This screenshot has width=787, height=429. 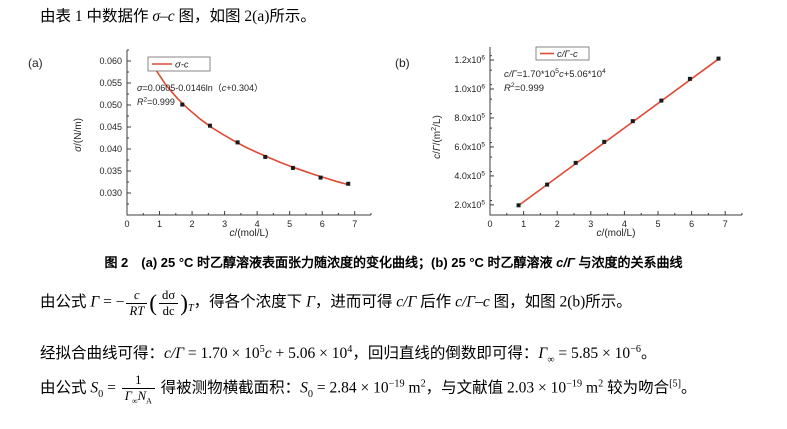 I want to click on svg-text: 2.0x10⁵, so click(x=469, y=204).